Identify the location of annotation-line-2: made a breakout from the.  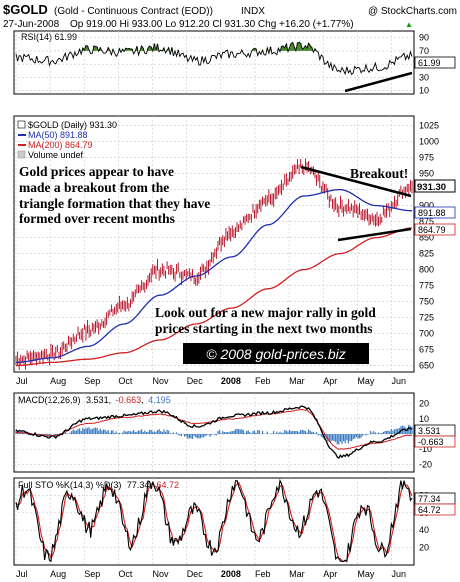
(94, 187).